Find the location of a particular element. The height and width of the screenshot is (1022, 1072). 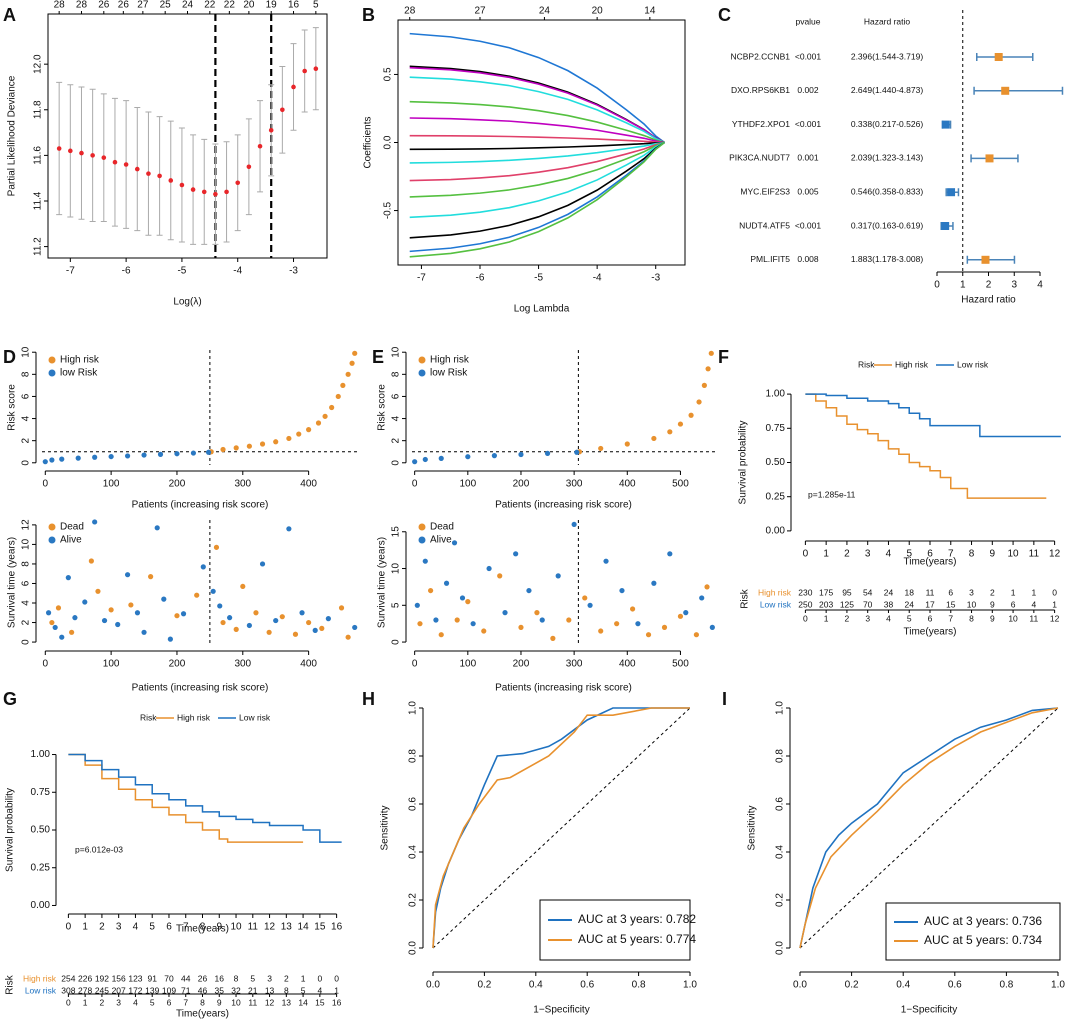

column-header: Hazard ratio is located at coordinates (887, 21).